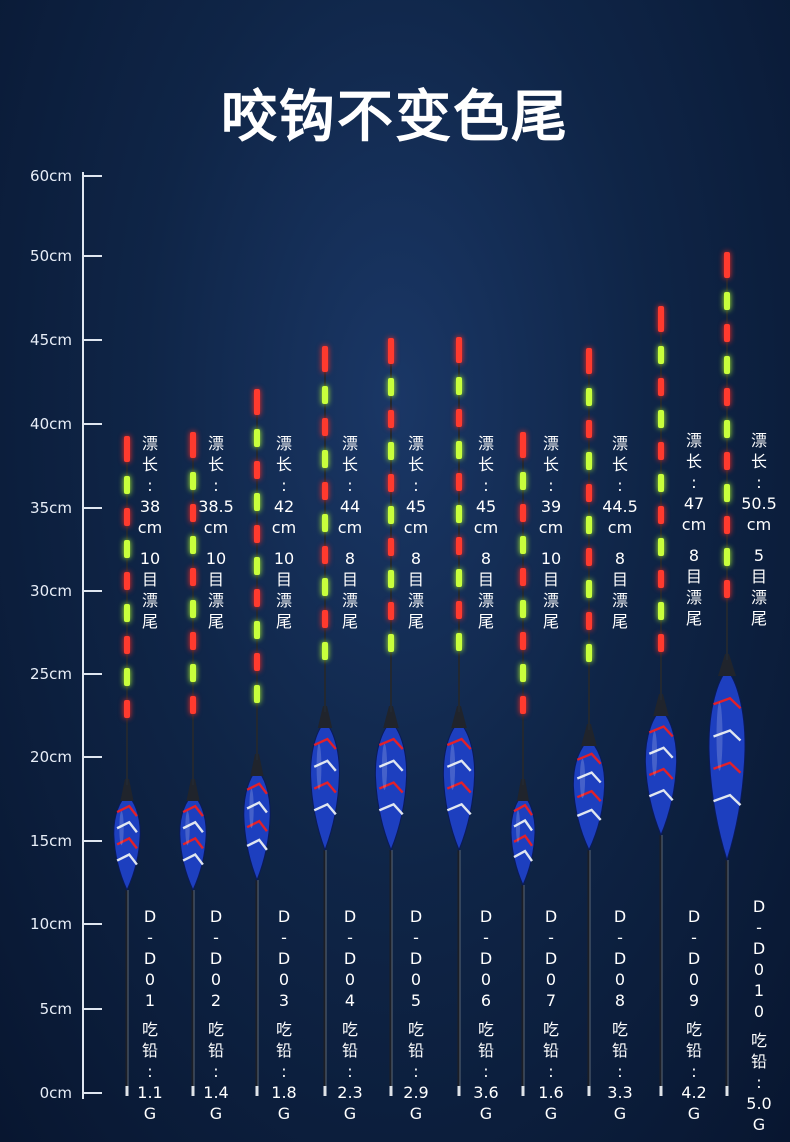 Image resolution: width=790 pixels, height=1142 pixels. What do you see at coordinates (551, 1092) in the screenshot?
I see `float-lead-value: 1.6` at bounding box center [551, 1092].